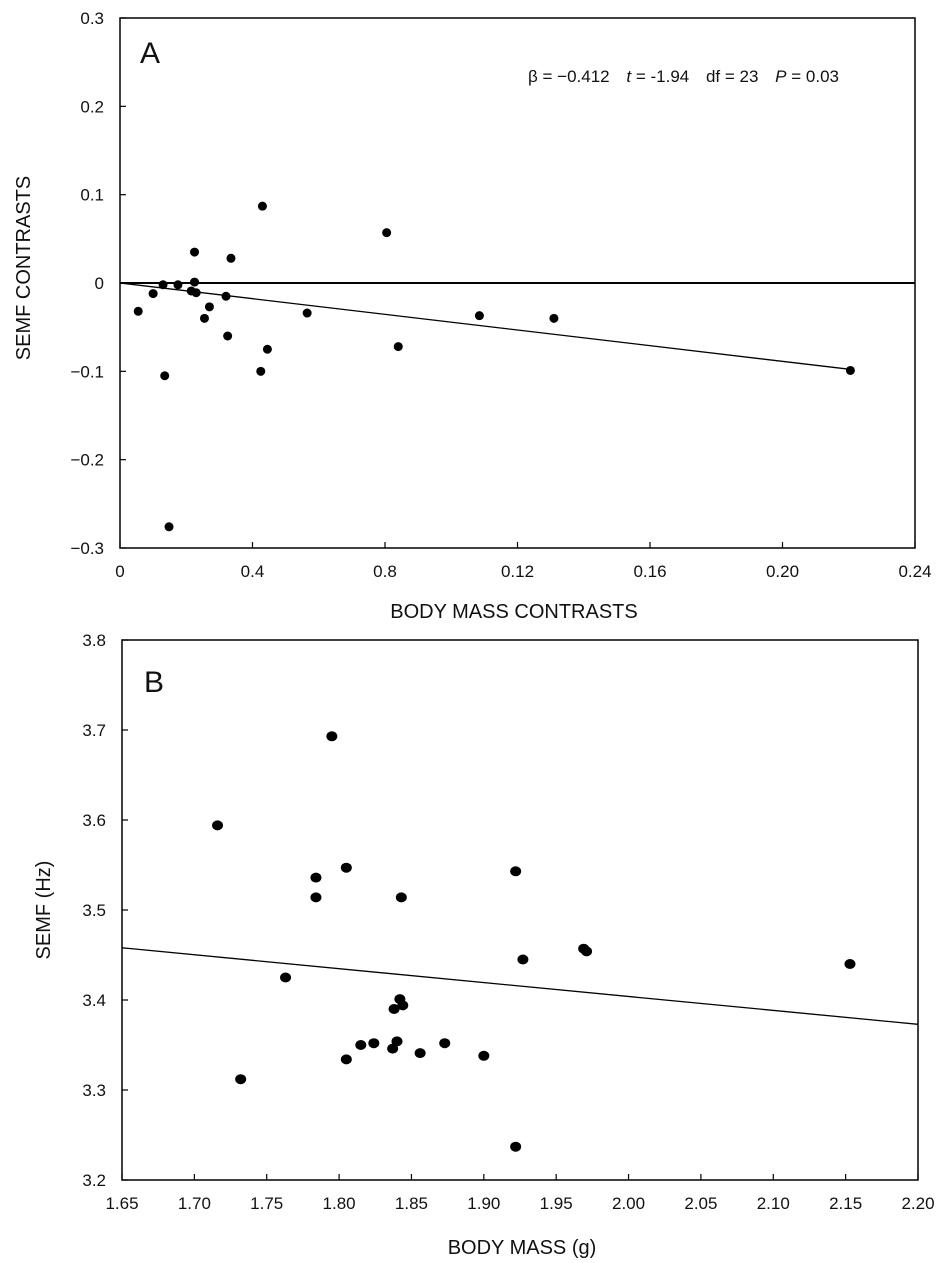  Describe the element at coordinates (94, 1180) in the screenshot. I see `y-tick-label: 3.2` at that location.